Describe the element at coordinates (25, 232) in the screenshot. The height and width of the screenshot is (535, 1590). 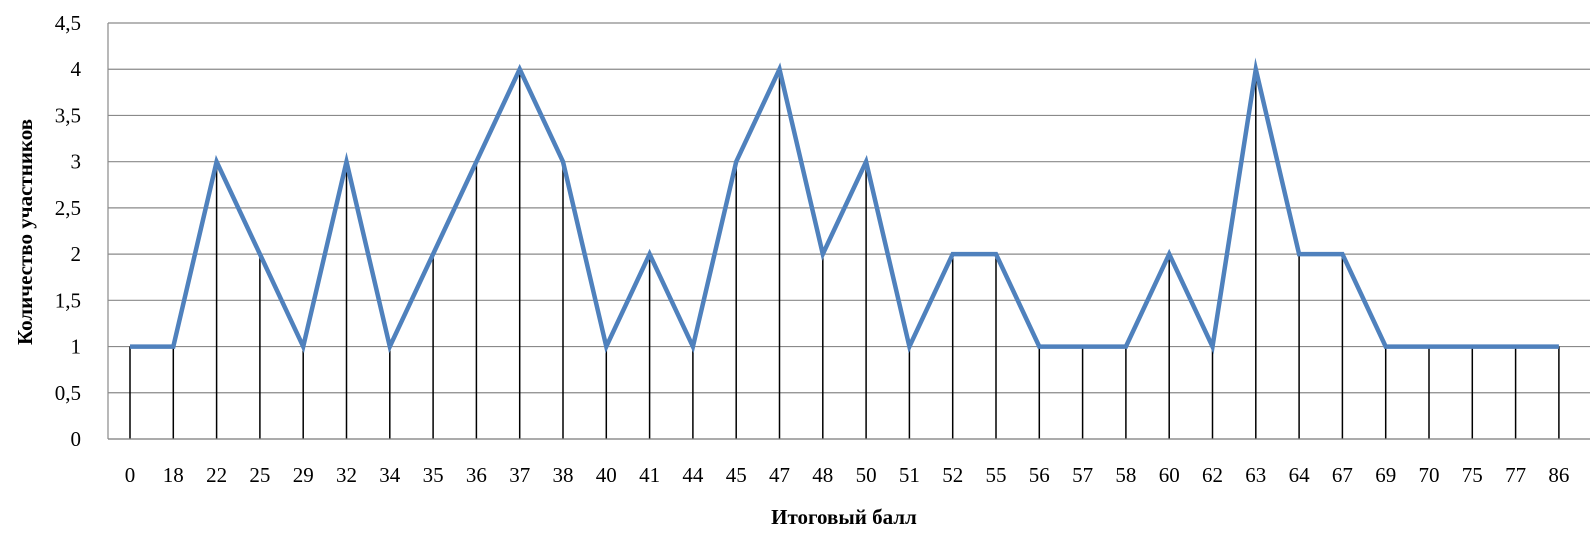
I see `y-axis-title: Количество участников` at that location.